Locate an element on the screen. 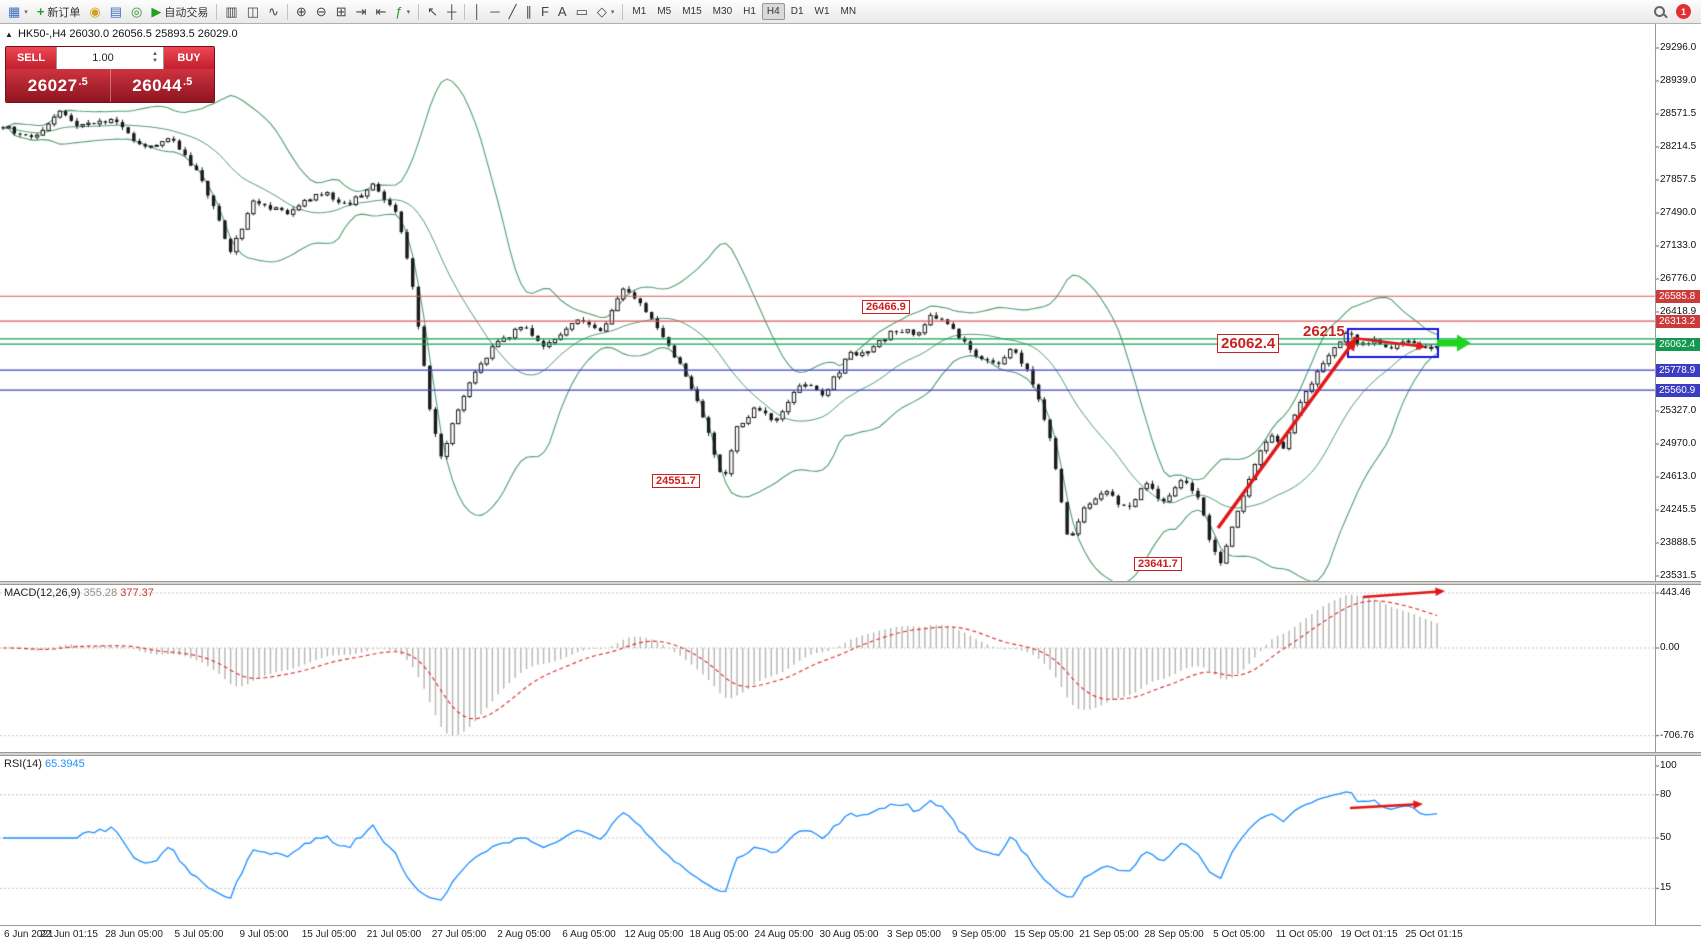  one-click-trading-widget: SELL 1.00 ▲ ▼ BUY 26027.5 26044.5 is located at coordinates (110, 74).